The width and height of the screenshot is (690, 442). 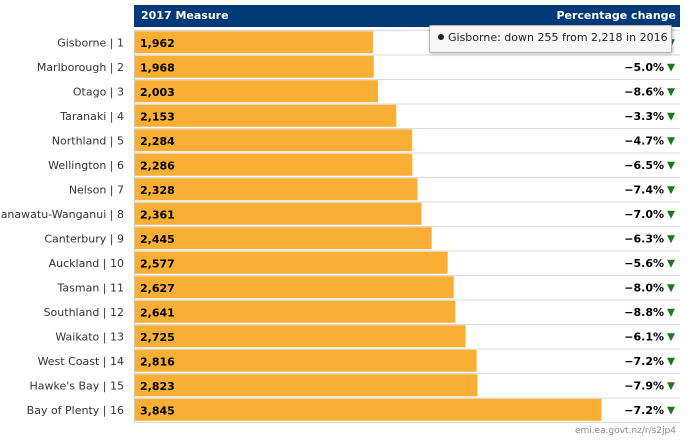 What do you see at coordinates (644, 385) in the screenshot?
I see `percentage-change-label: −7.9%` at bounding box center [644, 385].